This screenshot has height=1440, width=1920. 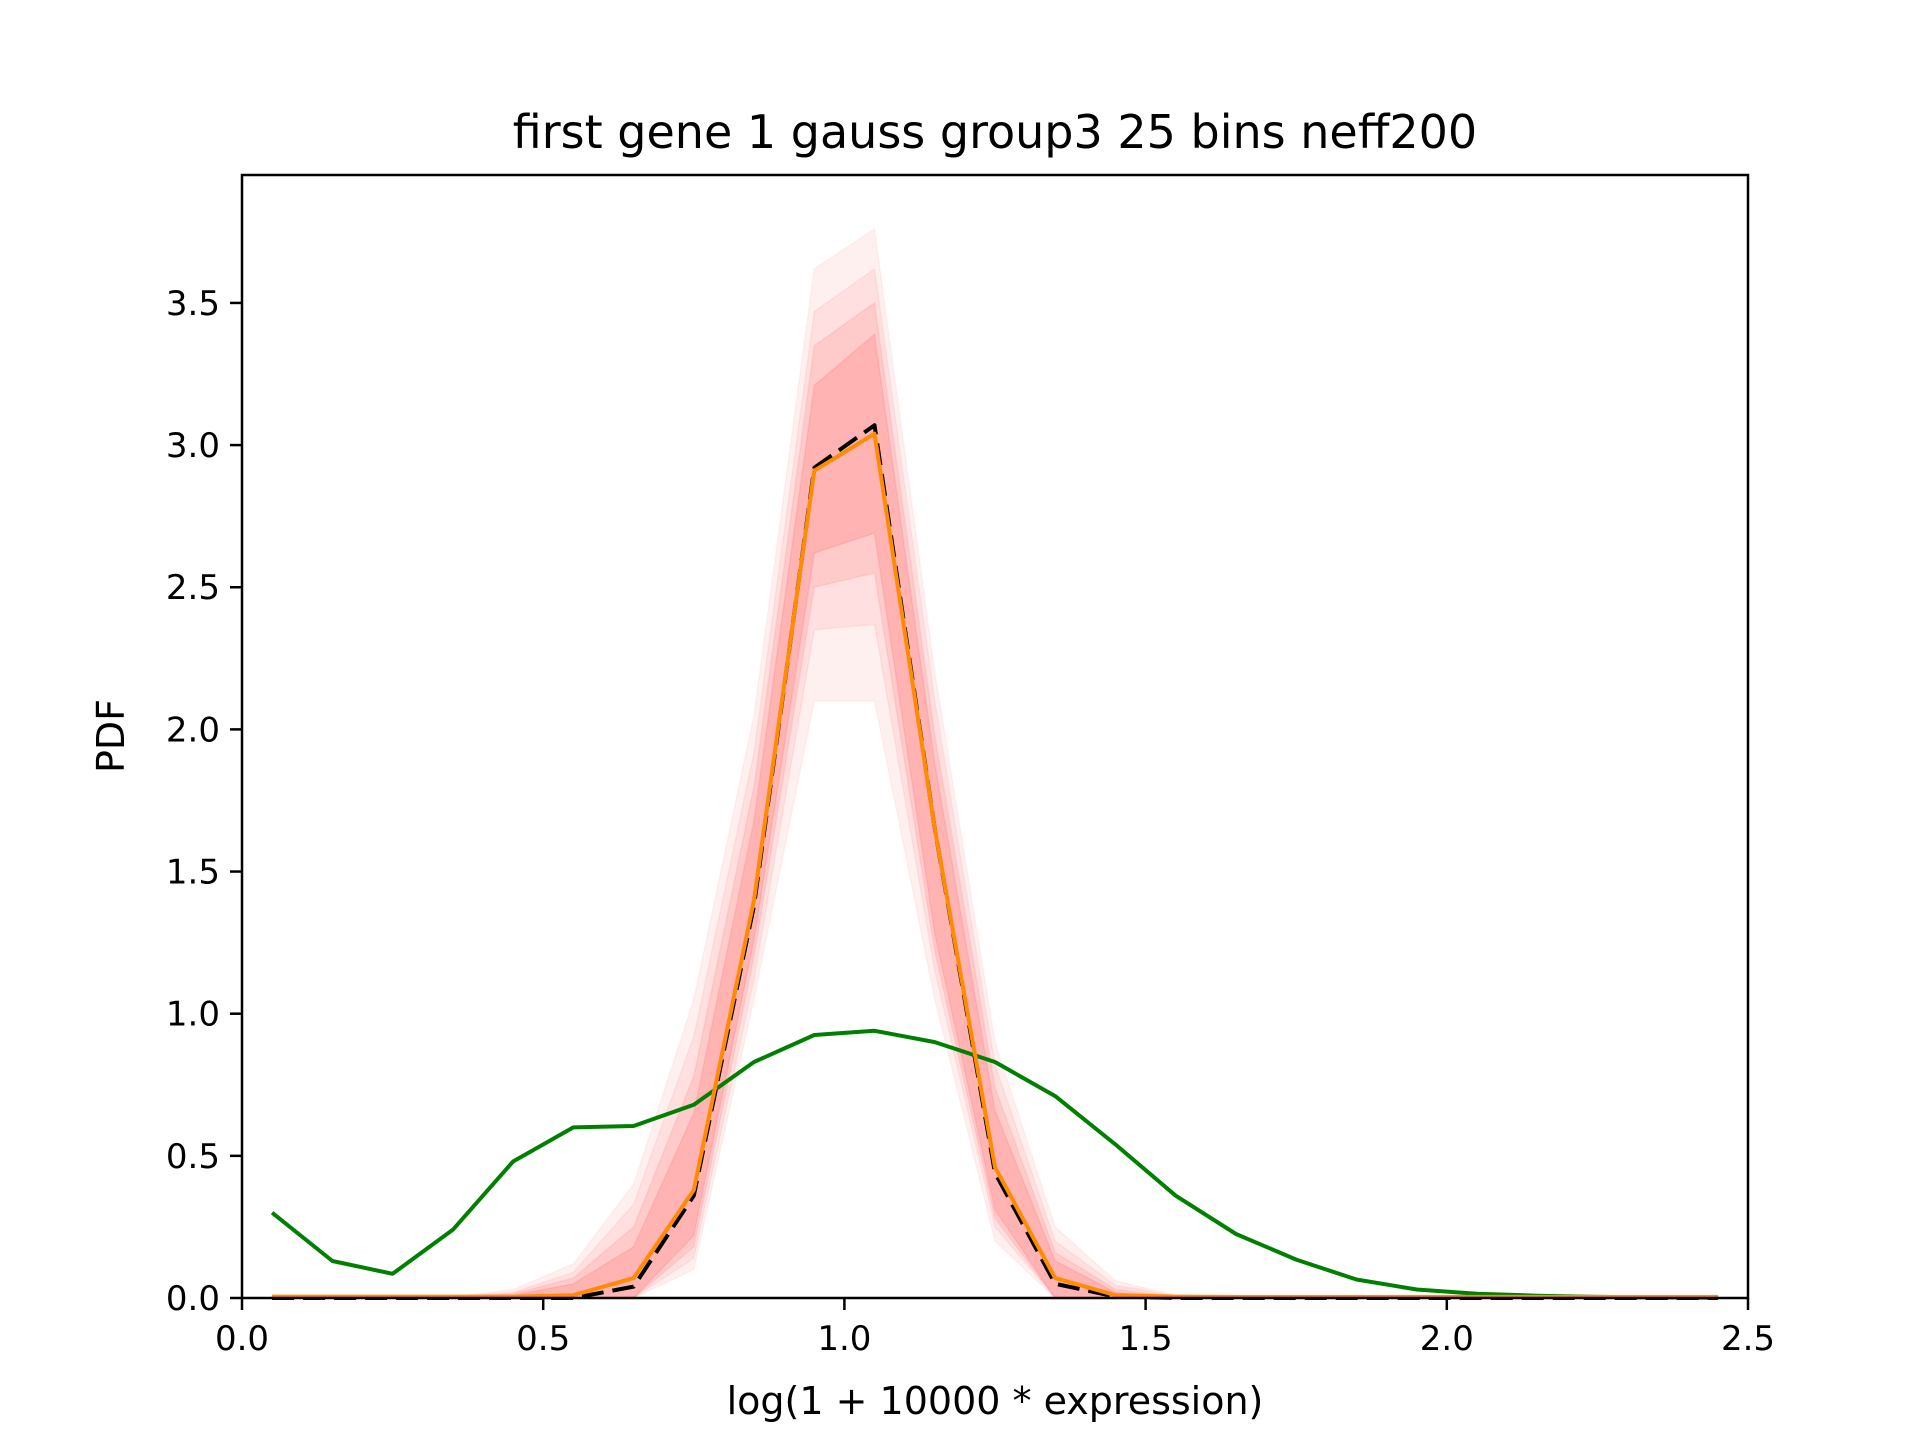 I want to click on x-tick-label: 1.0, so click(x=844, y=1339).